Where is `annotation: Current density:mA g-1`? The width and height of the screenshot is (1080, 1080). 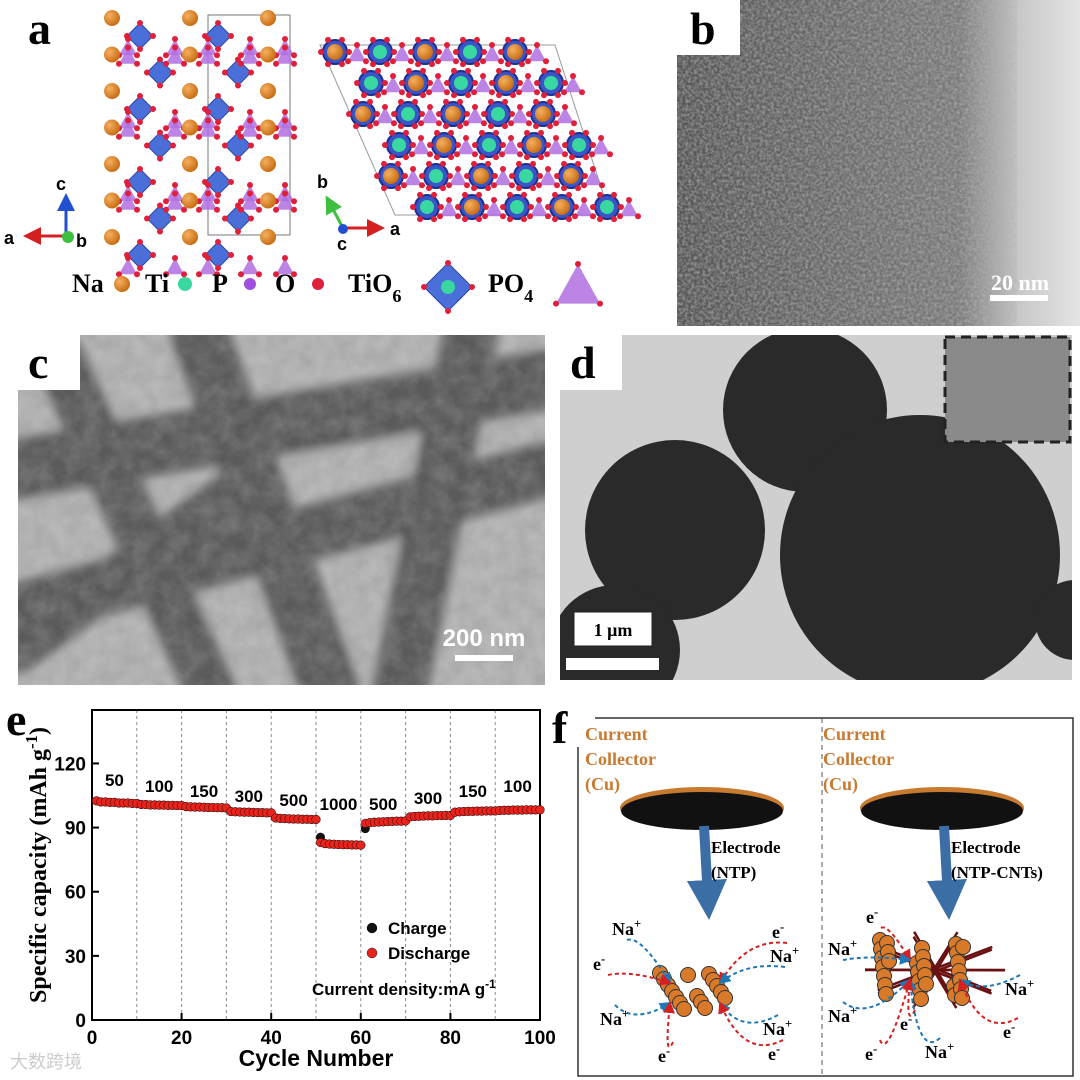 annotation: Current density:mA g-1 is located at coordinates (404, 988).